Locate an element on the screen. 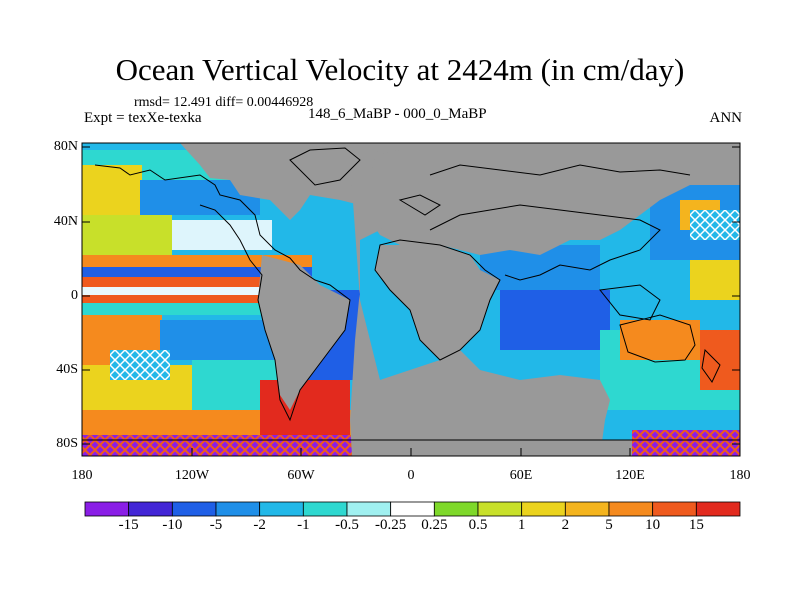 Image resolution: width=800 pixels, height=600 pixels. lat-tick-label: 40S is located at coordinates (67, 369).